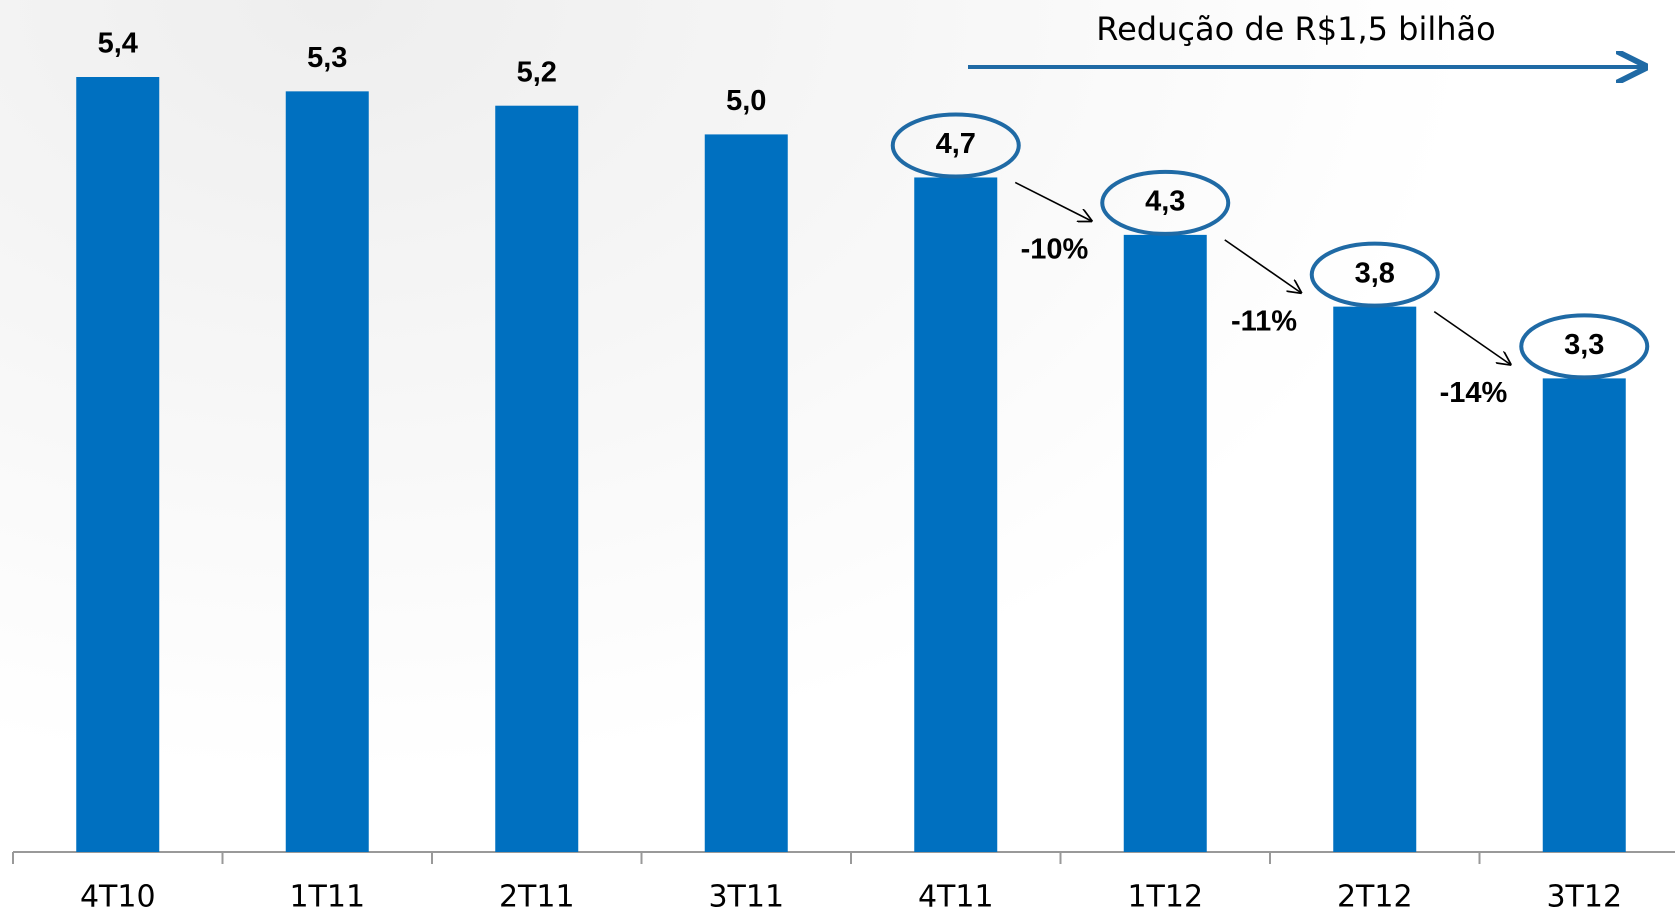  I want to click on x-tick-label: 4T11, so click(956, 896).